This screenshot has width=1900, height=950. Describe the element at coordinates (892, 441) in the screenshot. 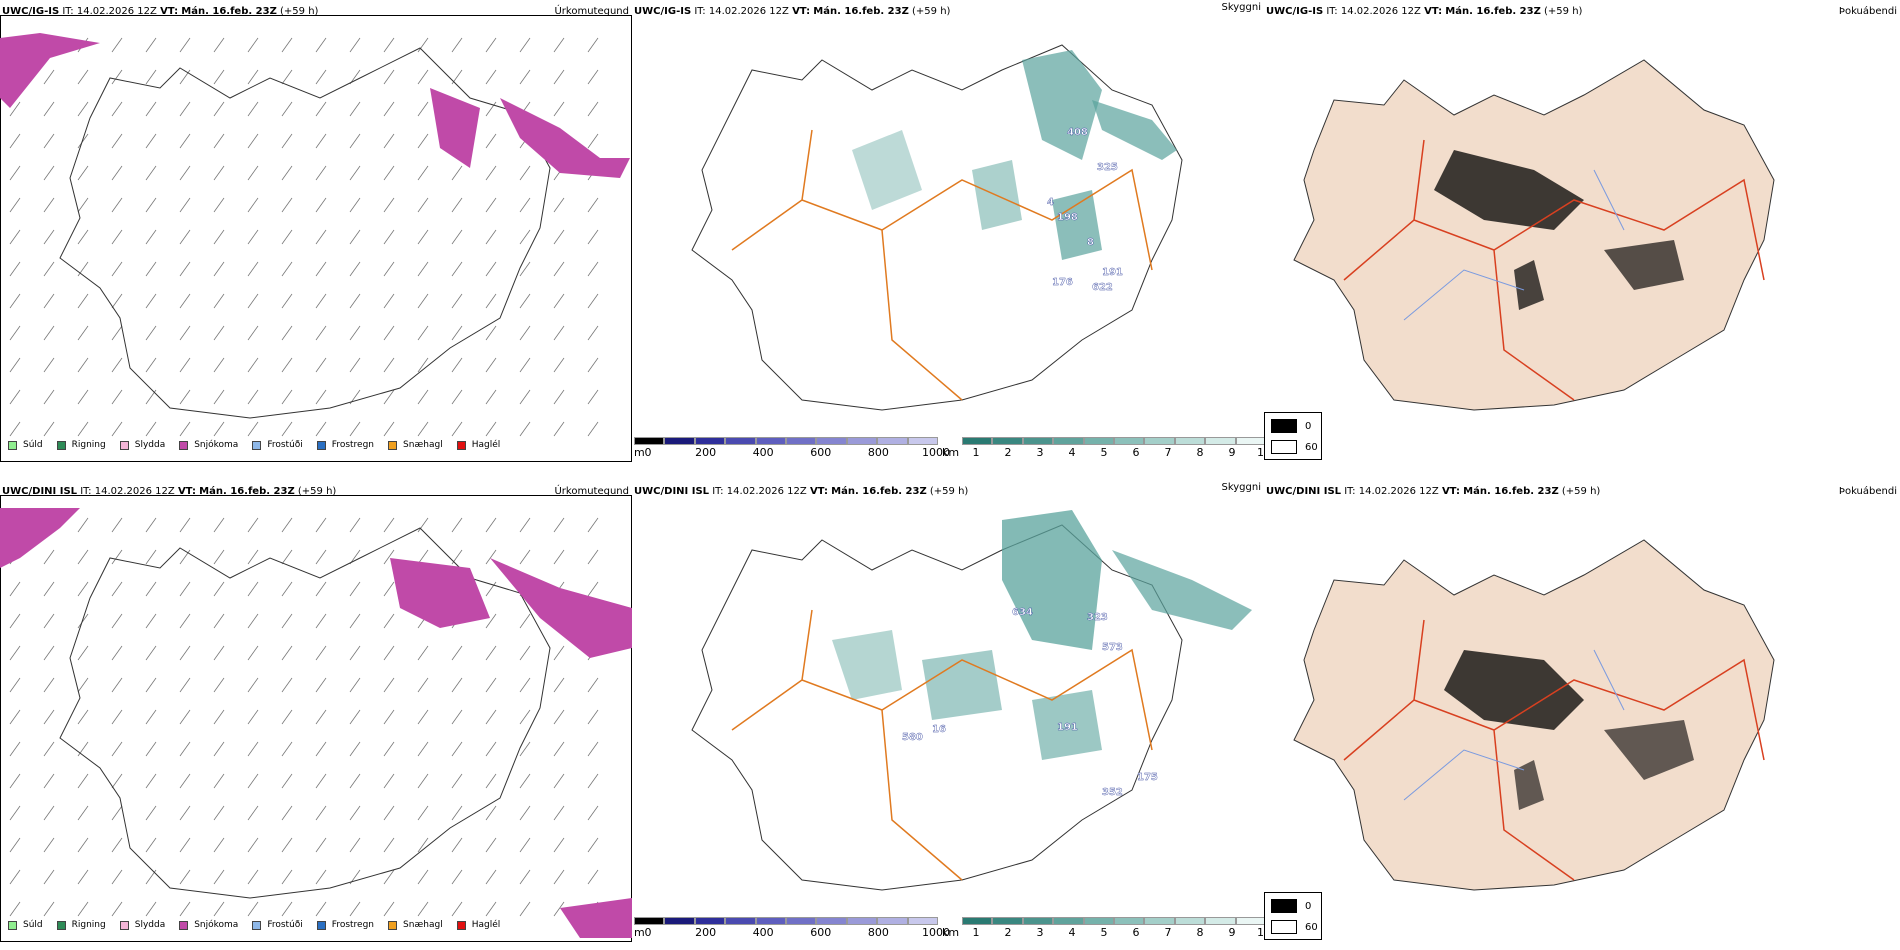

I see `colorbar-segment` at that location.